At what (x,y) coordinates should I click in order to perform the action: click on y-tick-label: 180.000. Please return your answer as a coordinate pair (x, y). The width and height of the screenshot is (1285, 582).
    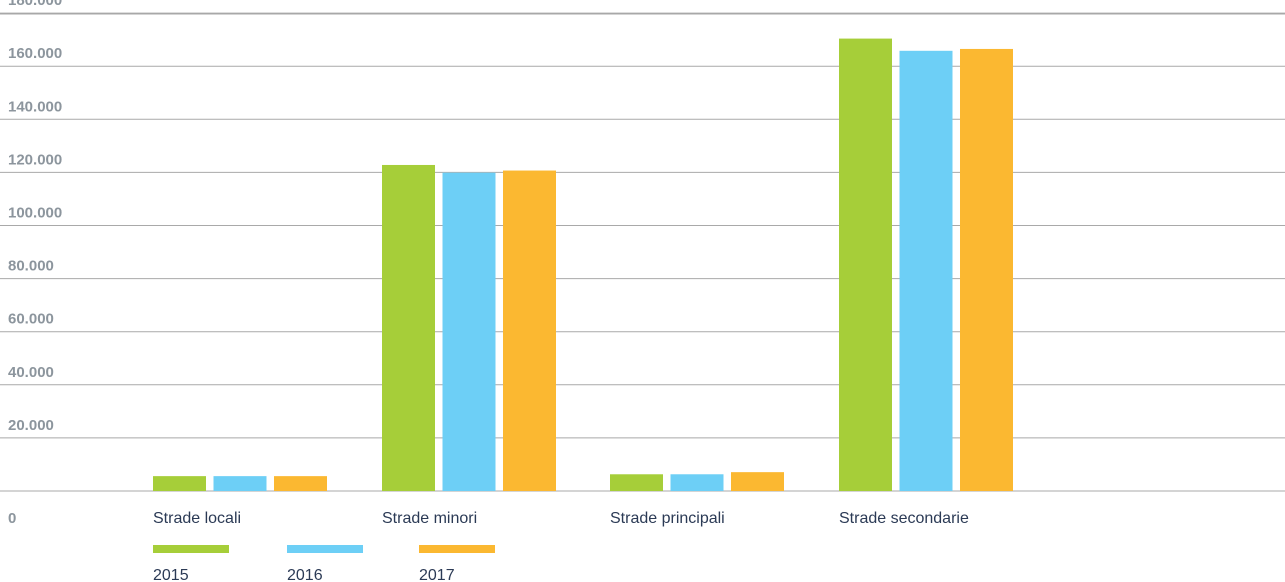
    Looking at the image, I should click on (35, 4).